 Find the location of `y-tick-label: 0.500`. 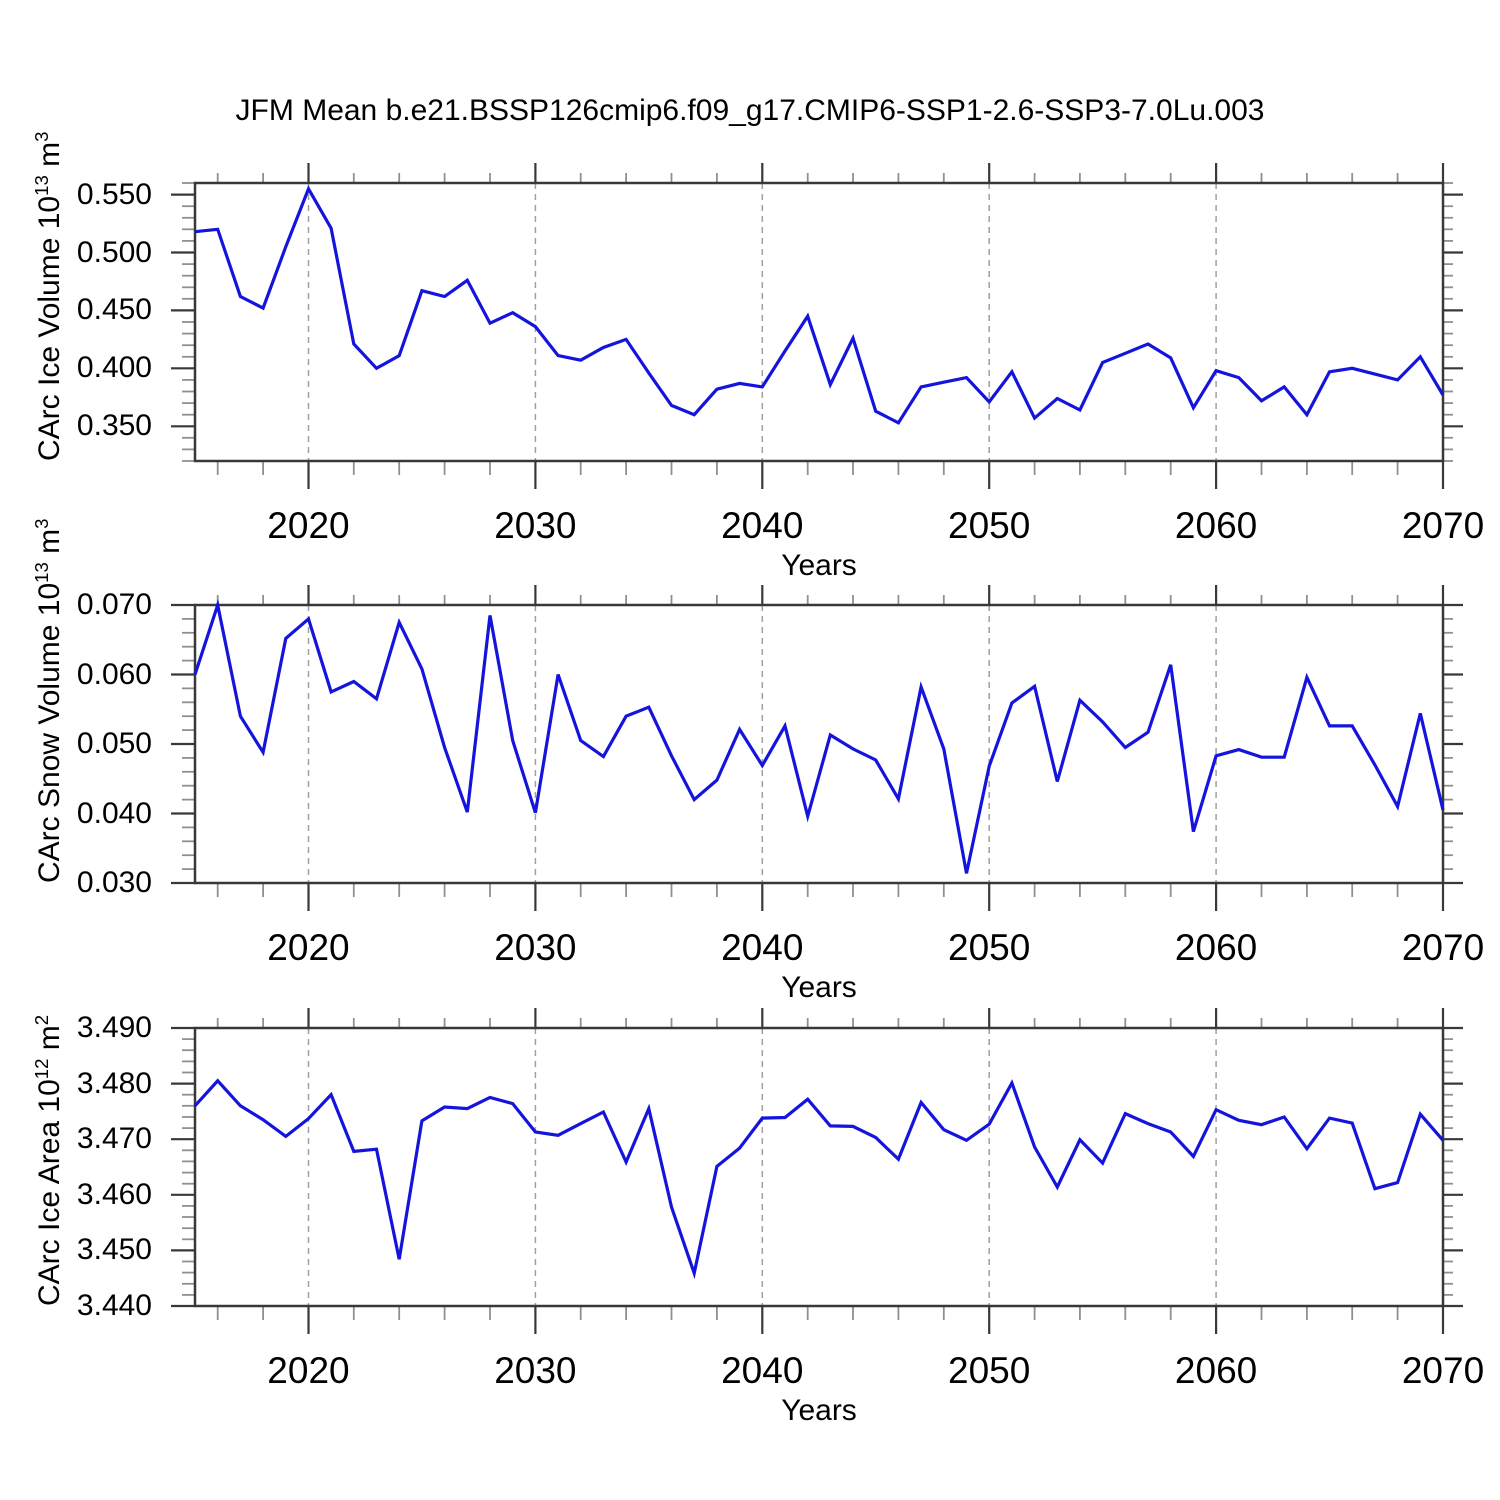

y-tick-label: 0.500 is located at coordinates (114, 252).